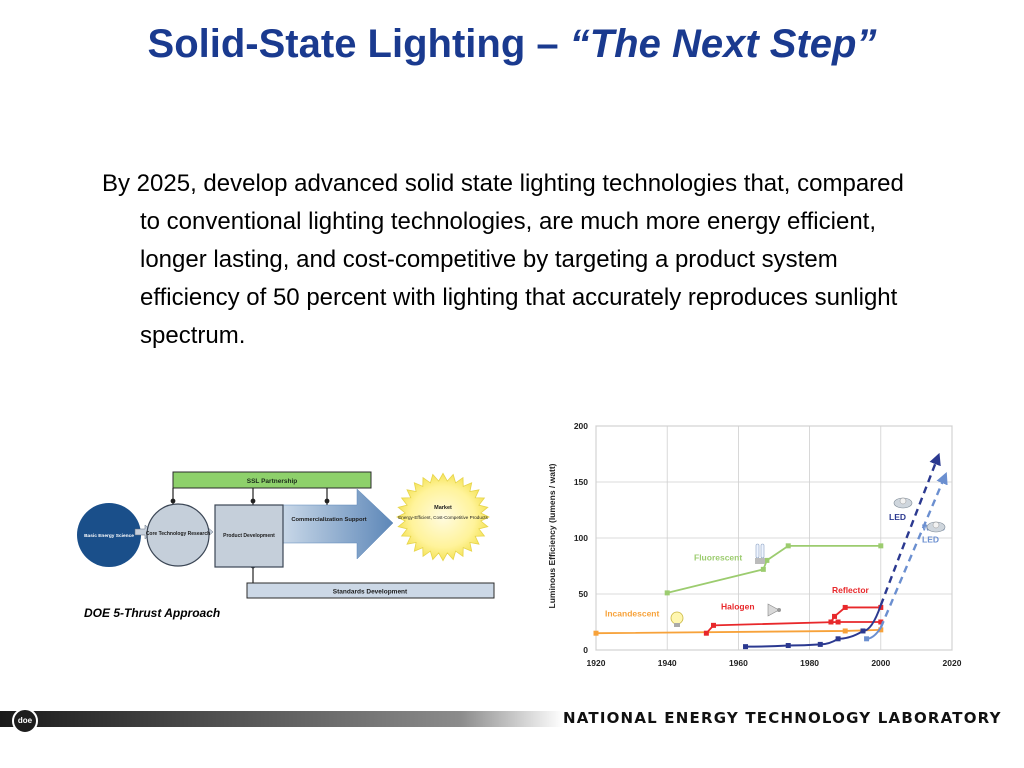 The width and height of the screenshot is (1024, 768). What do you see at coordinates (152, 613) in the screenshot?
I see `diagram-caption: DOE 5-Thrust Approach` at bounding box center [152, 613].